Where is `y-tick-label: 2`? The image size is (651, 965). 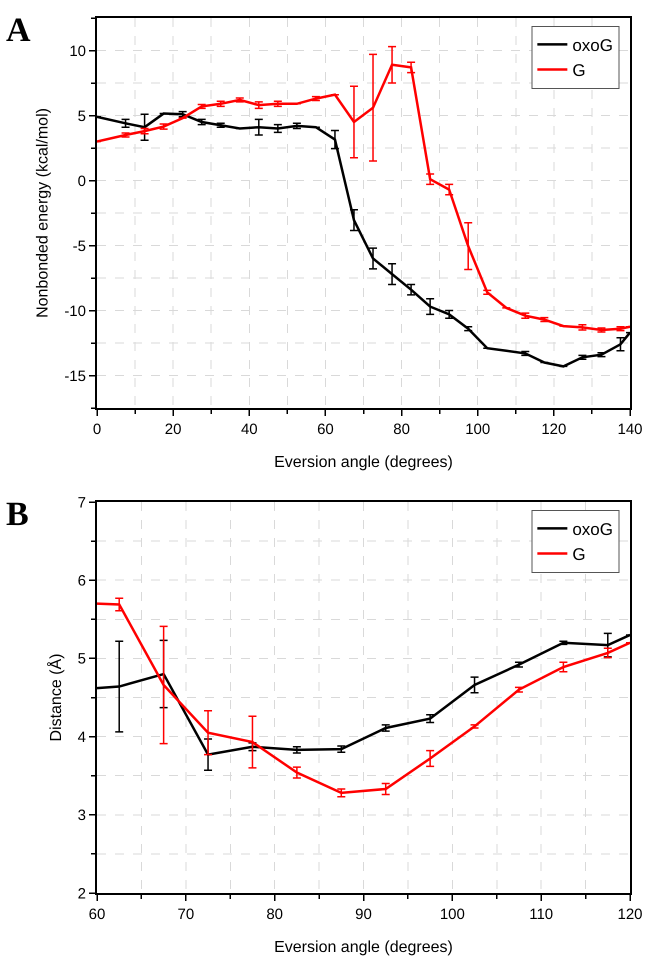 y-tick-label: 2 is located at coordinates (82, 893).